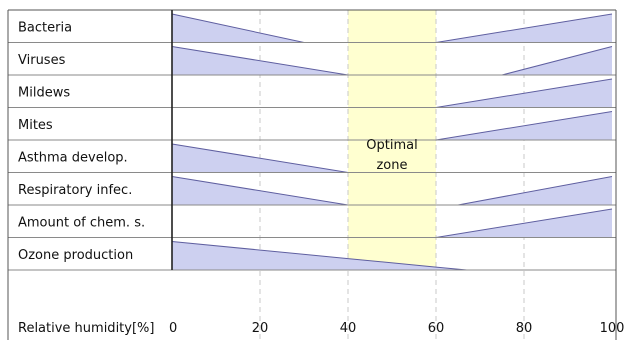 This screenshot has height=342, width=627. Describe the element at coordinates (45, 27) in the screenshot. I see `row-label: Bacteria` at that location.